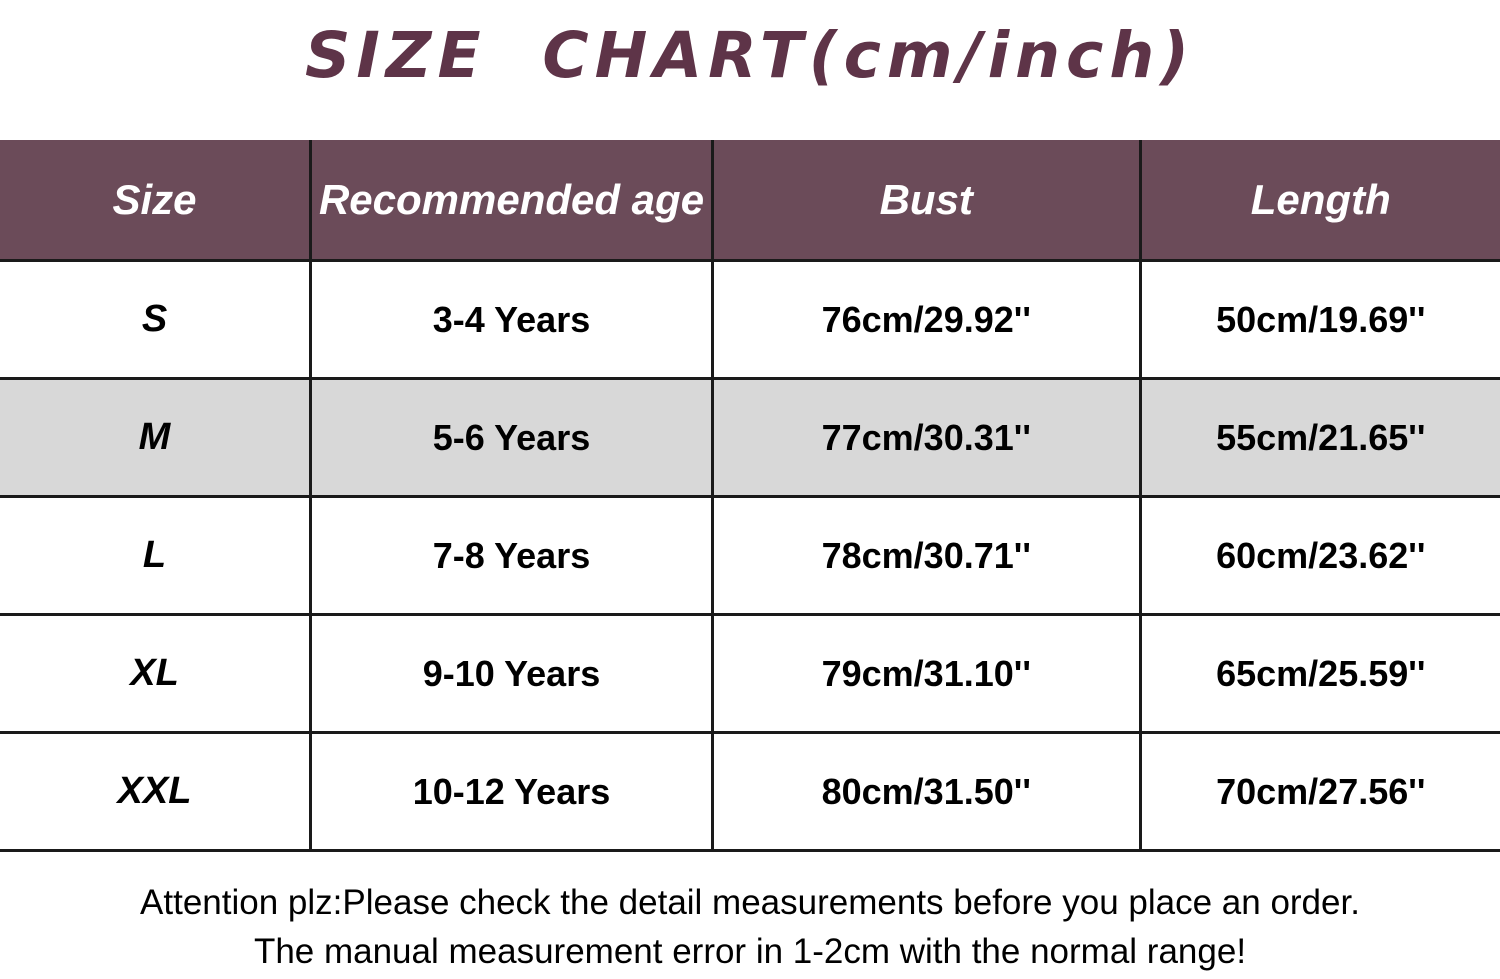 Image resolution: width=1500 pixels, height=979 pixels. What do you see at coordinates (926, 319) in the screenshot?
I see `bust-cell: 76cm/29.92''` at bounding box center [926, 319].